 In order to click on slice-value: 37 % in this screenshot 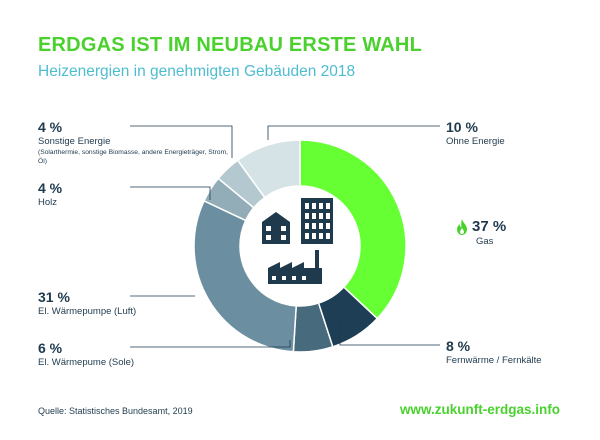, I will do `click(489, 226)`.